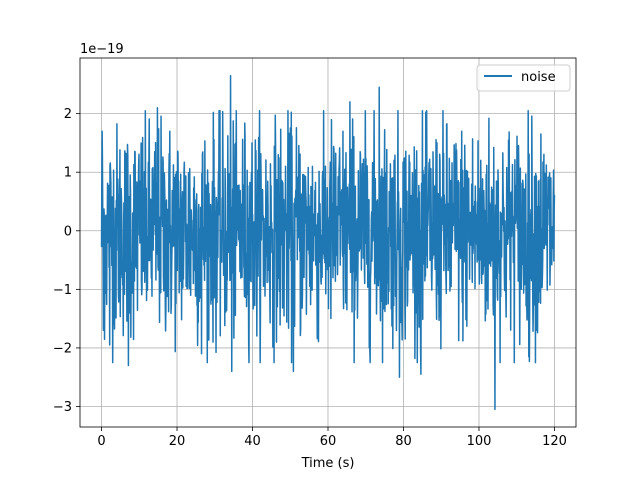 Image resolution: width=640 pixels, height=480 pixels. I want to click on x-axis-ticks: 0 20 40 60 80 100 120, so click(332, 438).